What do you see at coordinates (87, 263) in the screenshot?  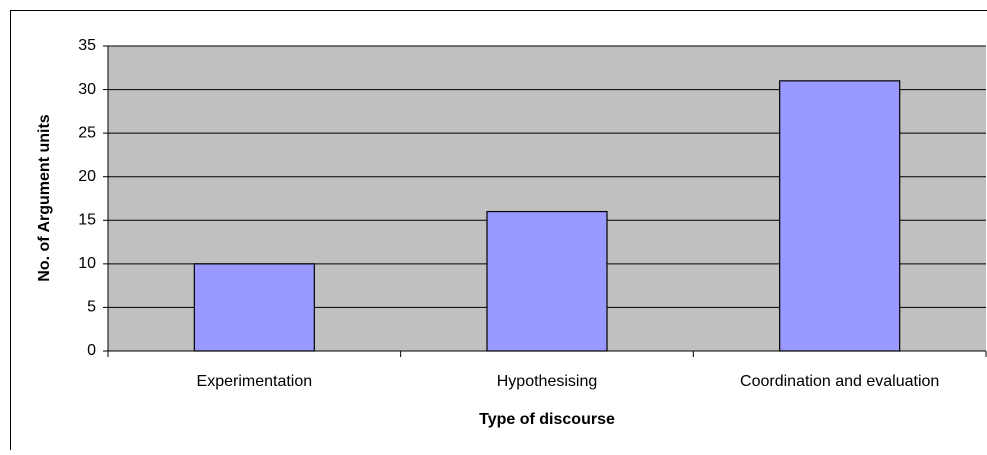 I see `y-tick-label: 10` at bounding box center [87, 263].